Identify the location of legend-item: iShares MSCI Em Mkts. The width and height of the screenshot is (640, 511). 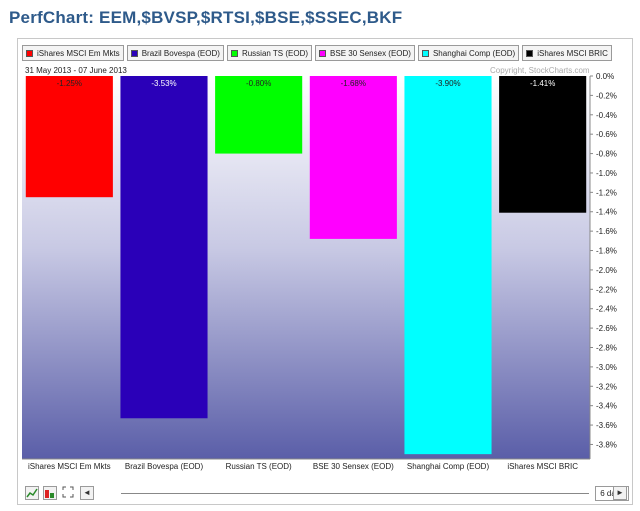
(73, 53).